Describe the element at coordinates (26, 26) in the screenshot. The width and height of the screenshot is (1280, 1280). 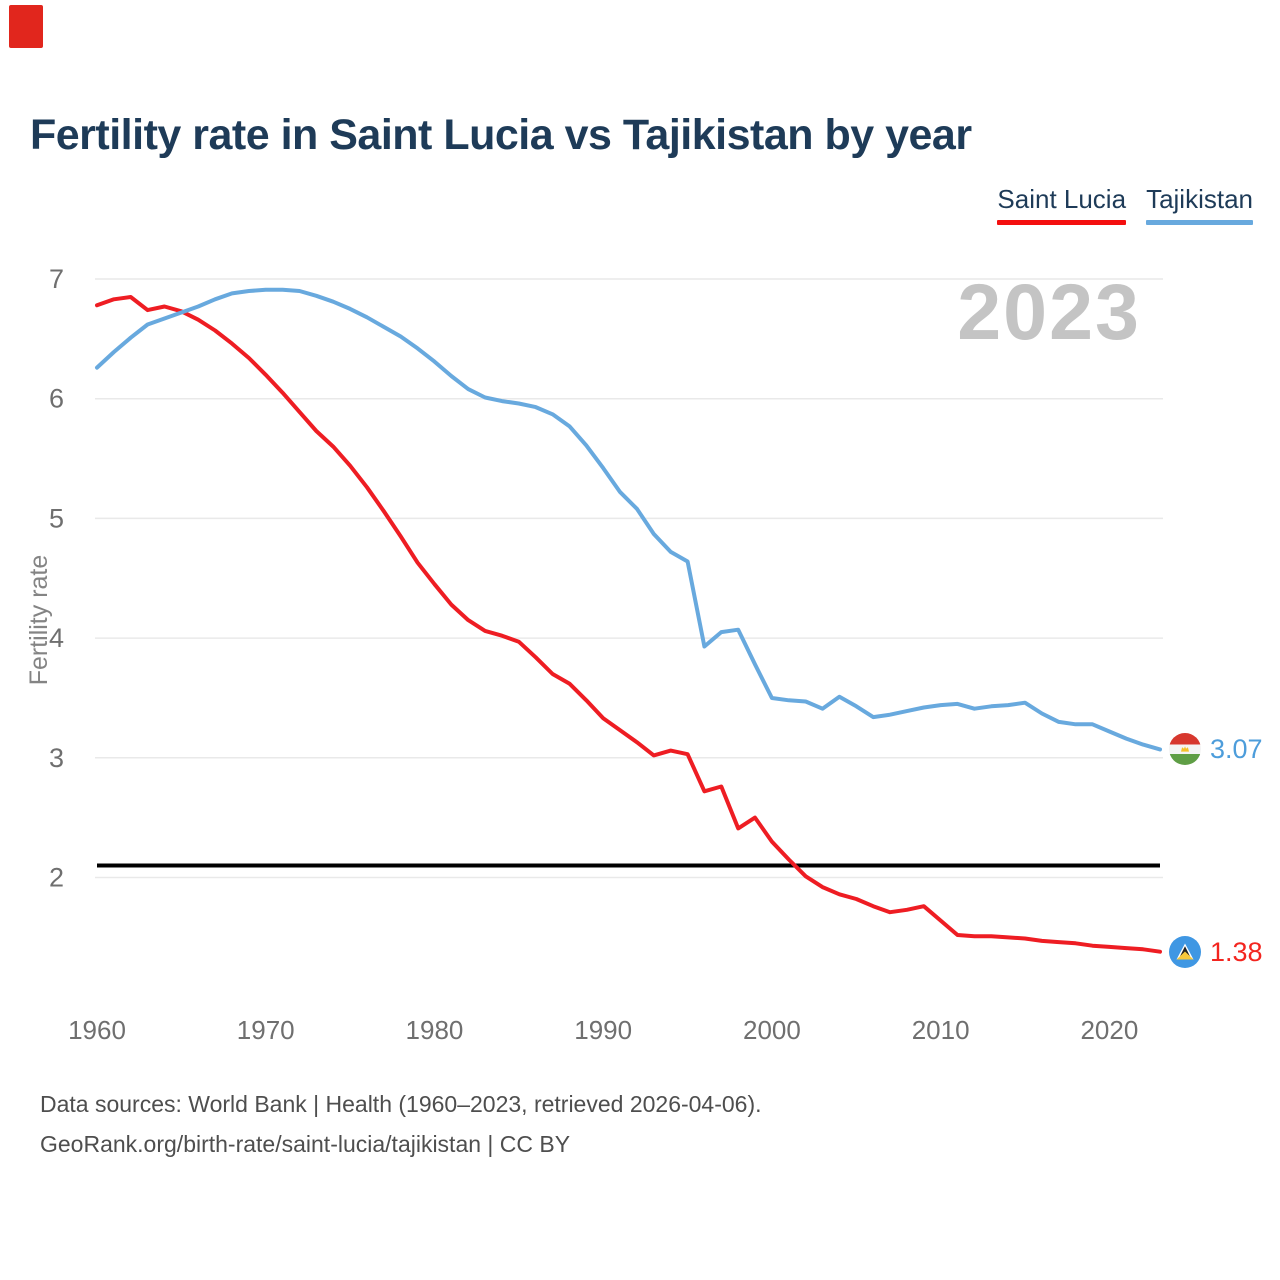
I see `red-corner-marker` at that location.